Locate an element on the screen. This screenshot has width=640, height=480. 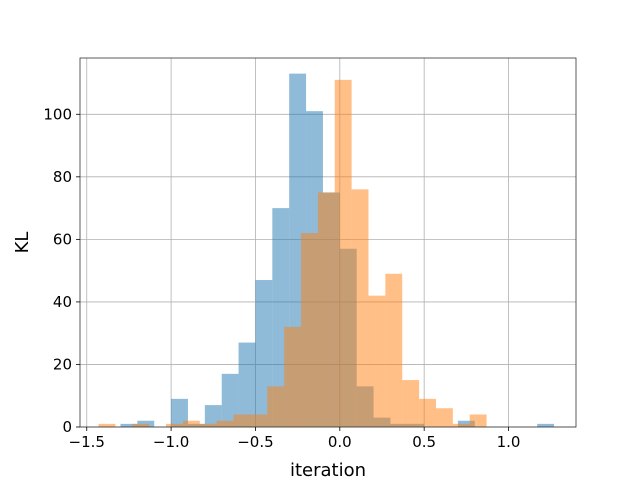
y-tick-label: 80 is located at coordinates (62, 177).